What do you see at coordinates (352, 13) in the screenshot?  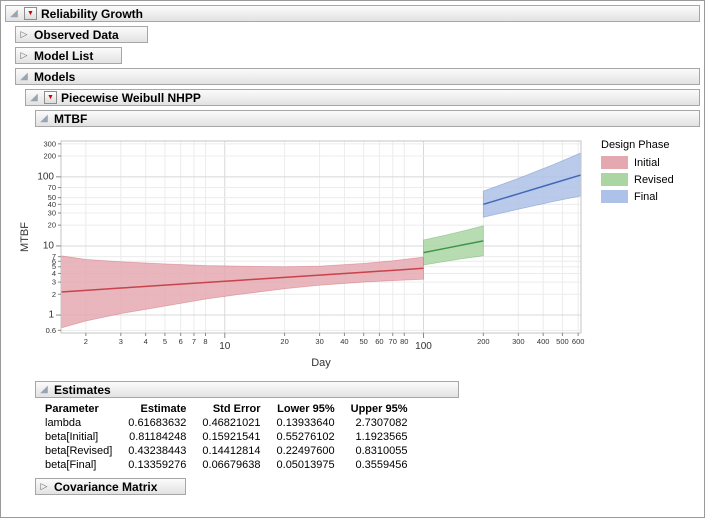 I see `outline-header-reliability-growth: ◢ ▼ Reliability Growth` at bounding box center [352, 13].